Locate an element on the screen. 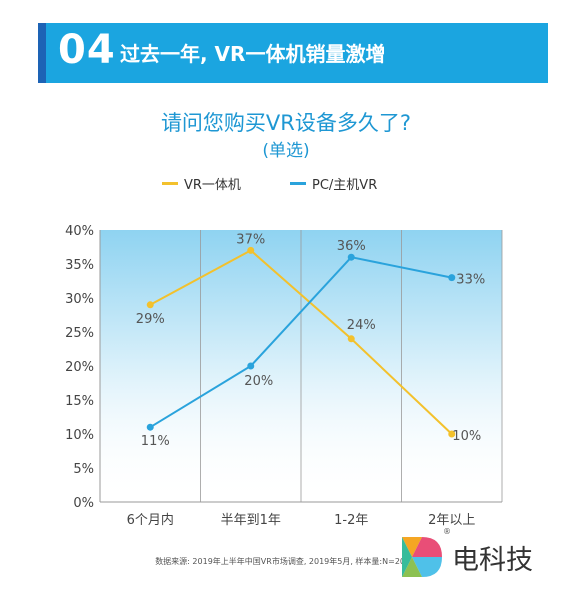  data-label: 37% is located at coordinates (250, 239).